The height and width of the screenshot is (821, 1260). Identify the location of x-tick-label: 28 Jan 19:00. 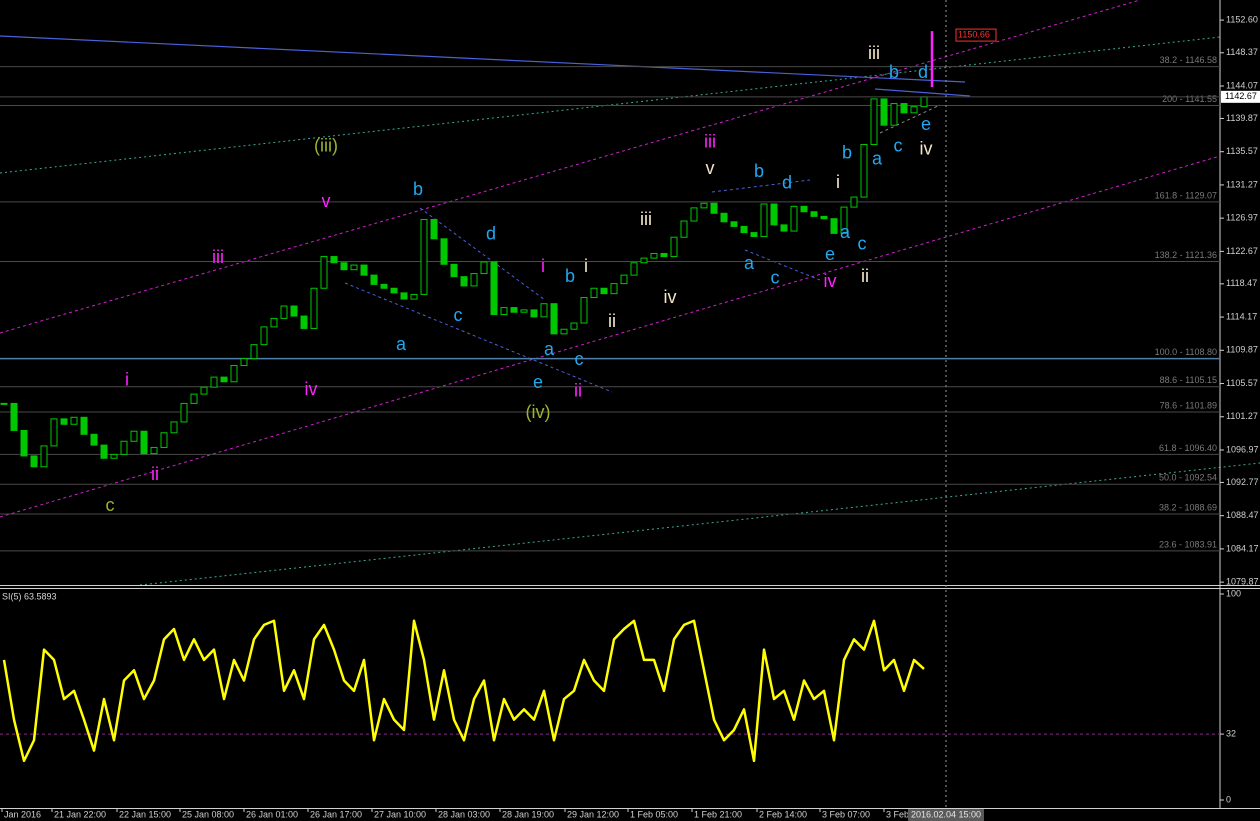
(528, 814).